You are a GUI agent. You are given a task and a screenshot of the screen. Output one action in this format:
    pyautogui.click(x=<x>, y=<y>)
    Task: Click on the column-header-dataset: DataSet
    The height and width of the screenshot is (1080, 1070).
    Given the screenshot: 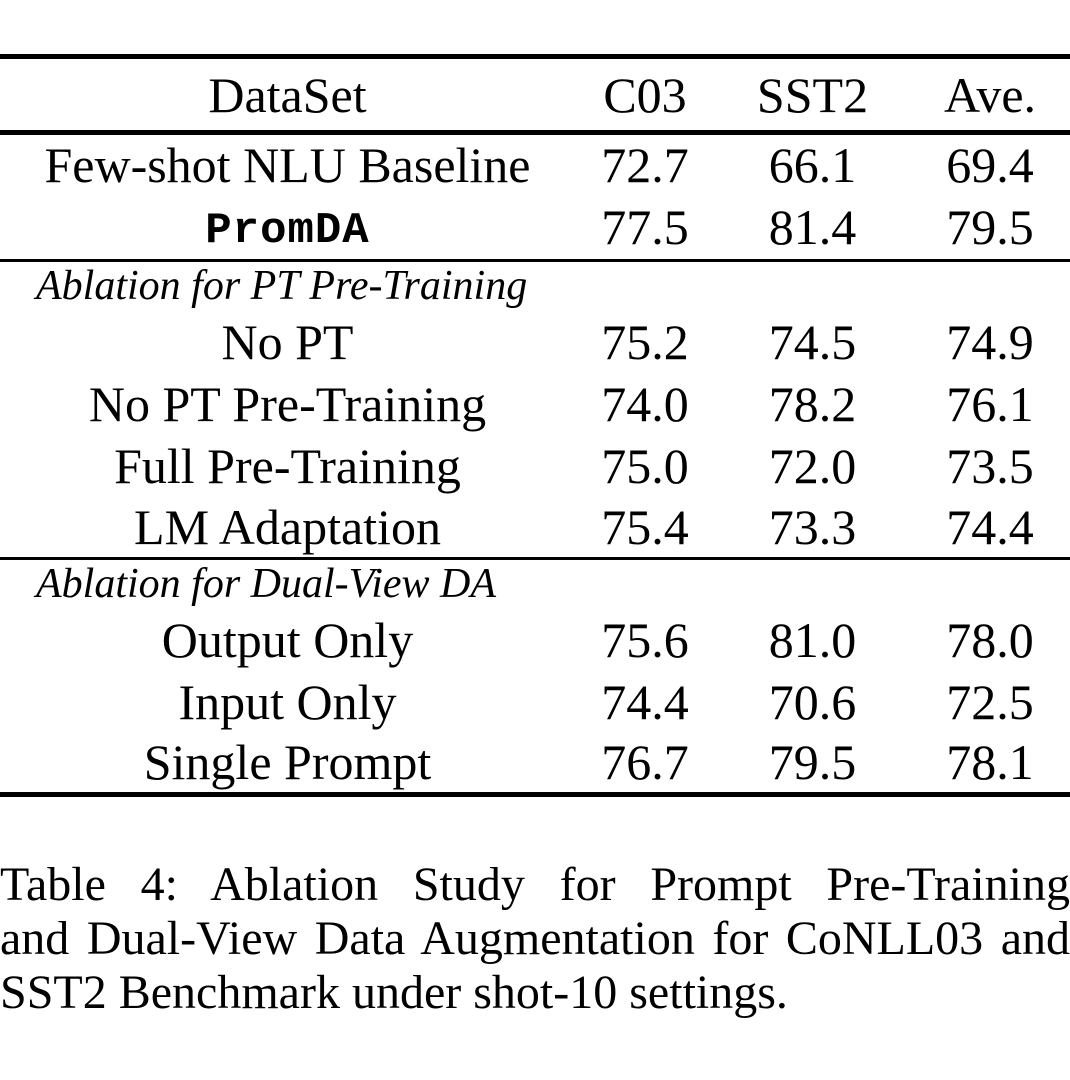 What is the action you would take?
    pyautogui.click(x=287, y=95)
    